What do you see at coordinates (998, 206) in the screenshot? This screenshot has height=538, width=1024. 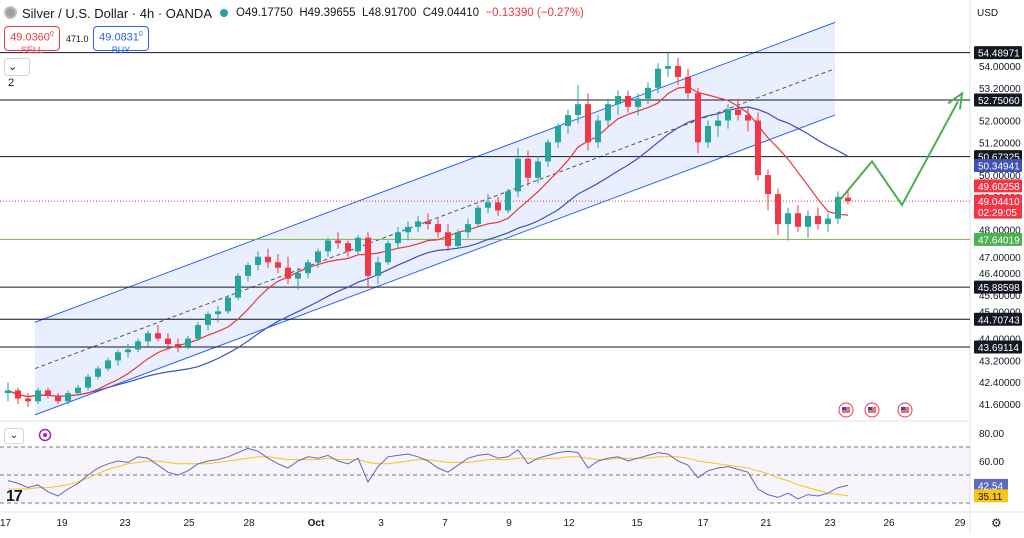 I see `last-price-label-box` at bounding box center [998, 206].